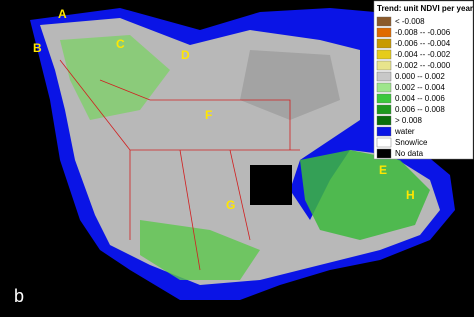 Image resolution: width=474 pixels, height=317 pixels. Describe the element at coordinates (410, 21) in the screenshot. I see `legend-label: < -0.008` at that location.